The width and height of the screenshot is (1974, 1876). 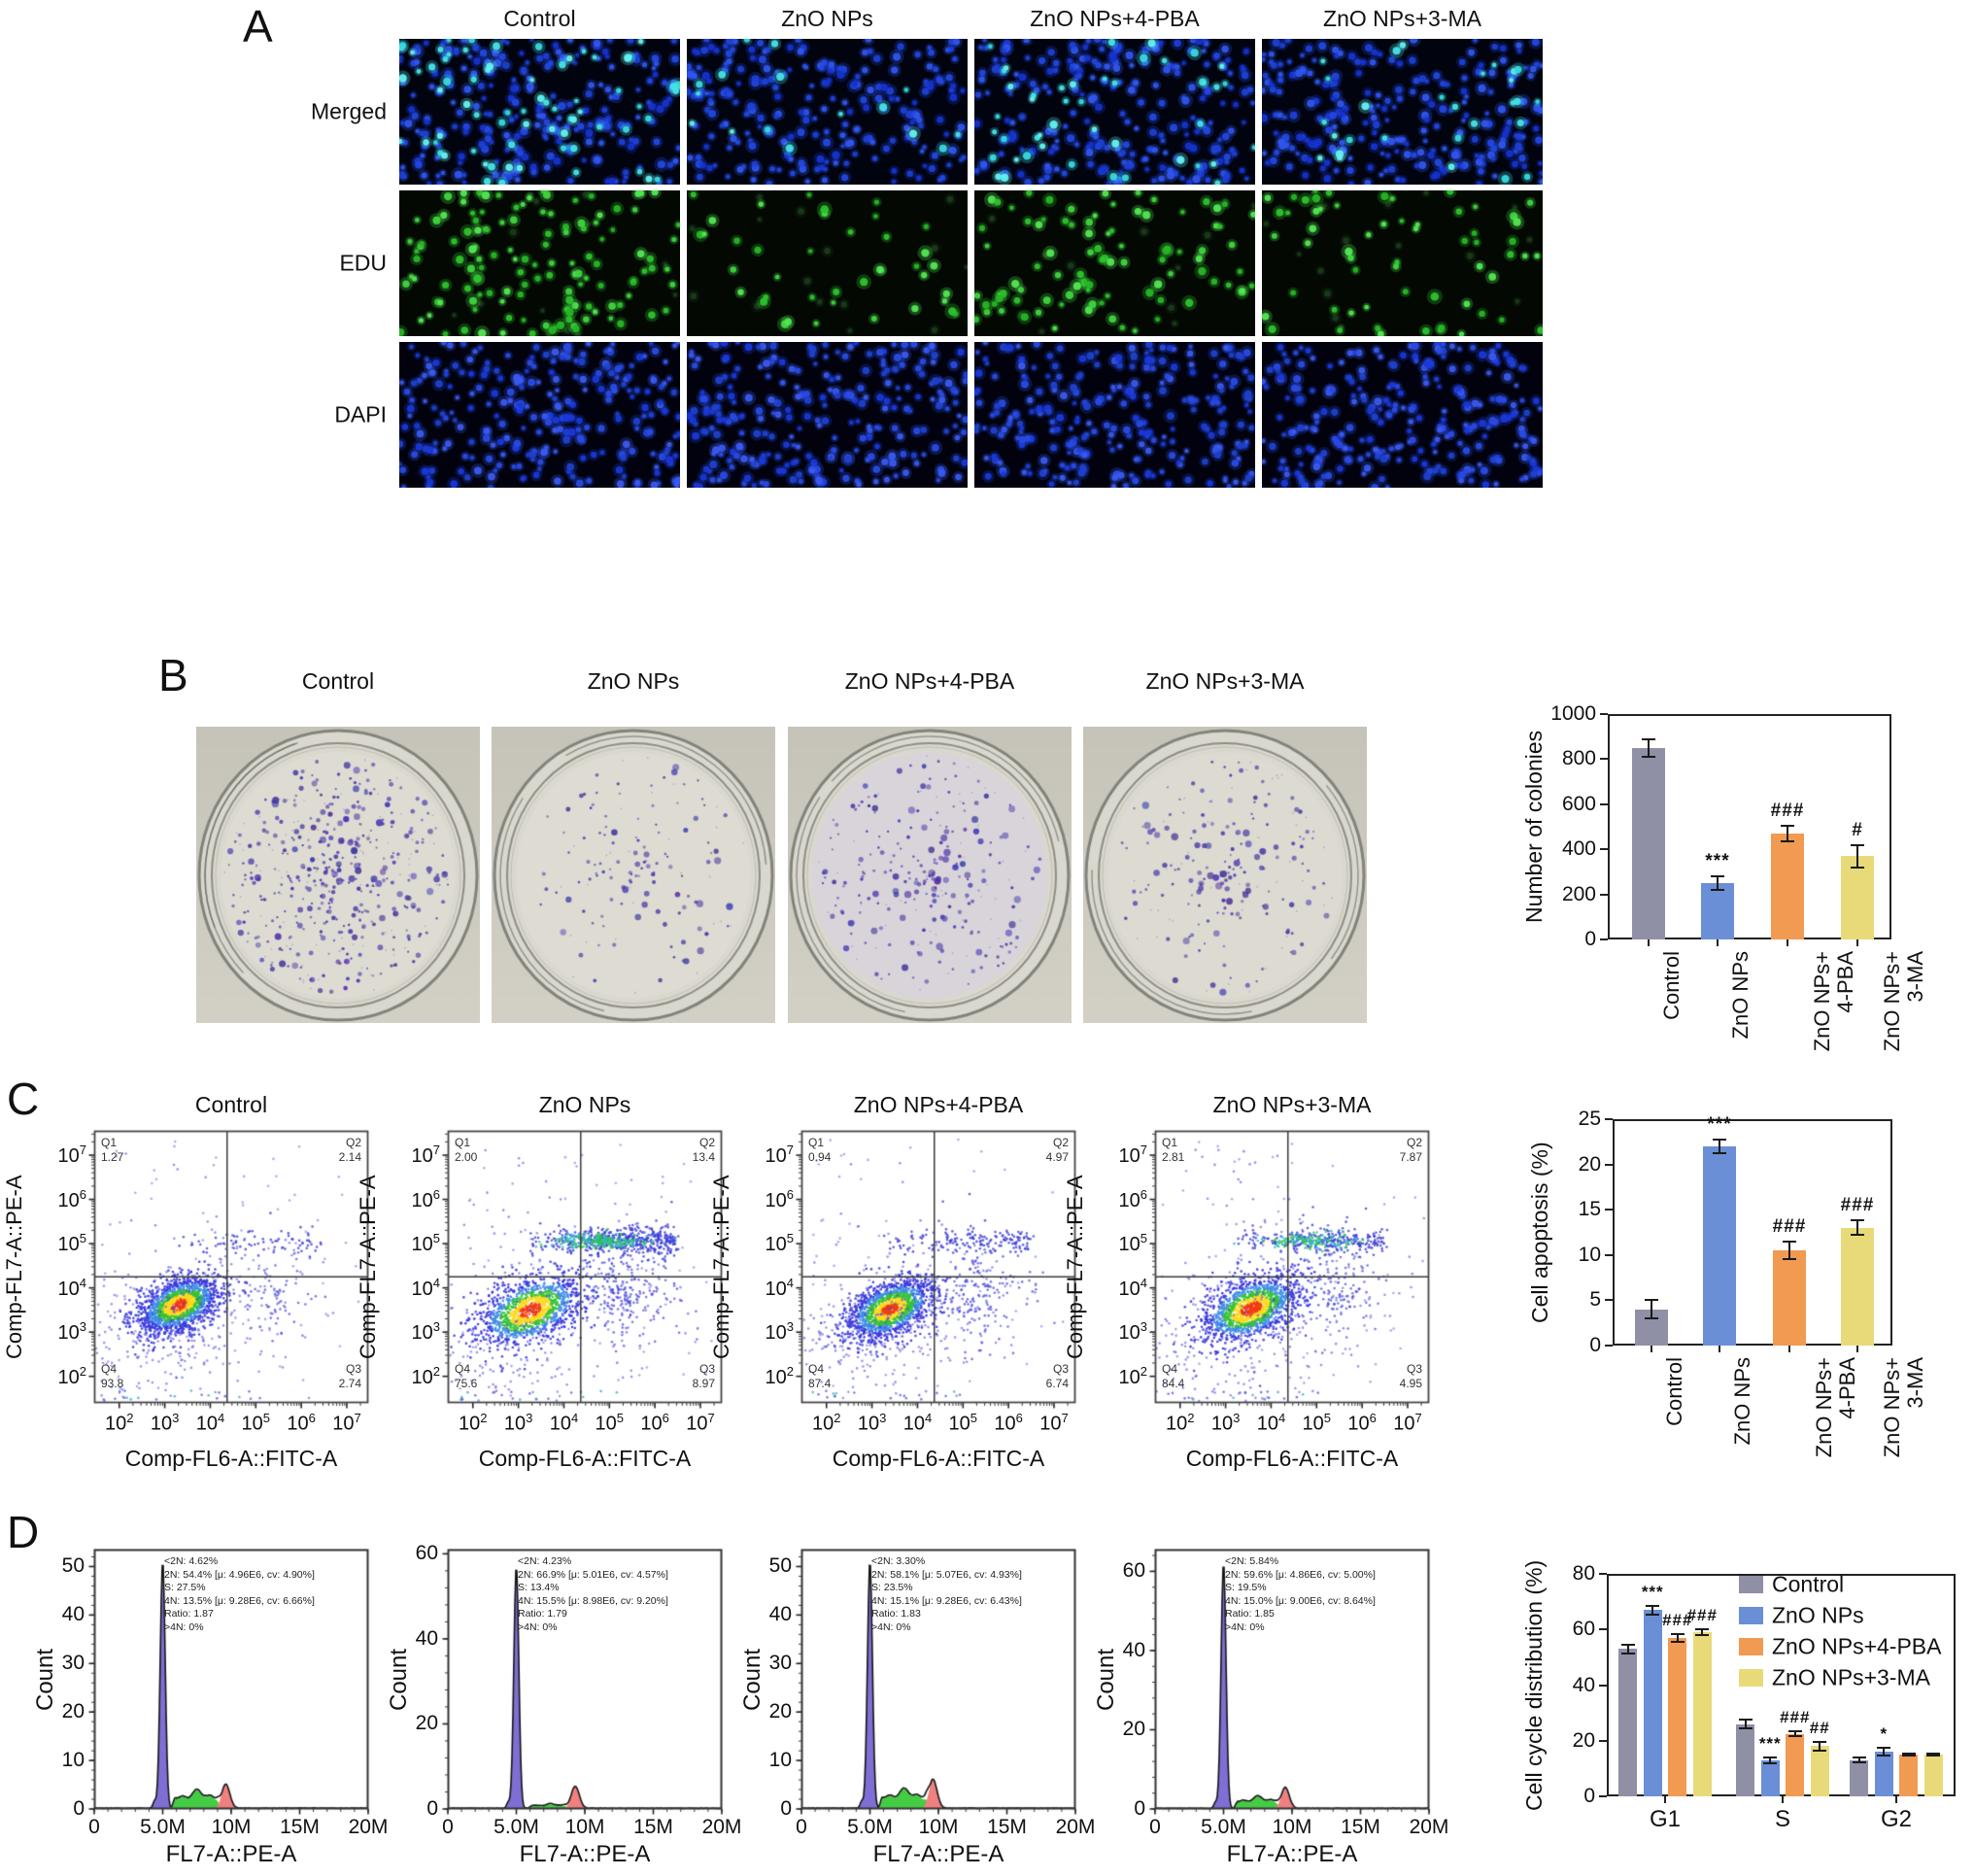 I want to click on flow-plot-title: ZnO NPs+3-MA, so click(x=1292, y=1105).